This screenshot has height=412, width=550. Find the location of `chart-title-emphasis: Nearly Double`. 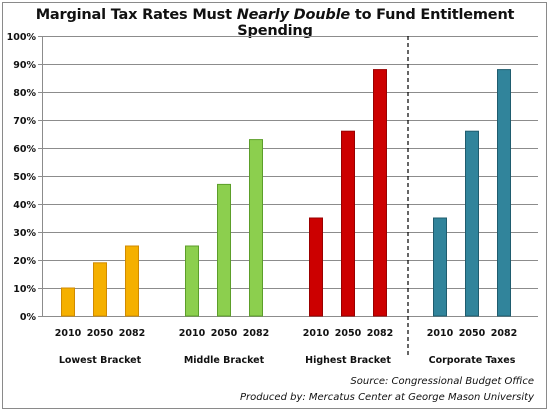

chart-title-emphasis: Nearly Double is located at coordinates (293, 15).